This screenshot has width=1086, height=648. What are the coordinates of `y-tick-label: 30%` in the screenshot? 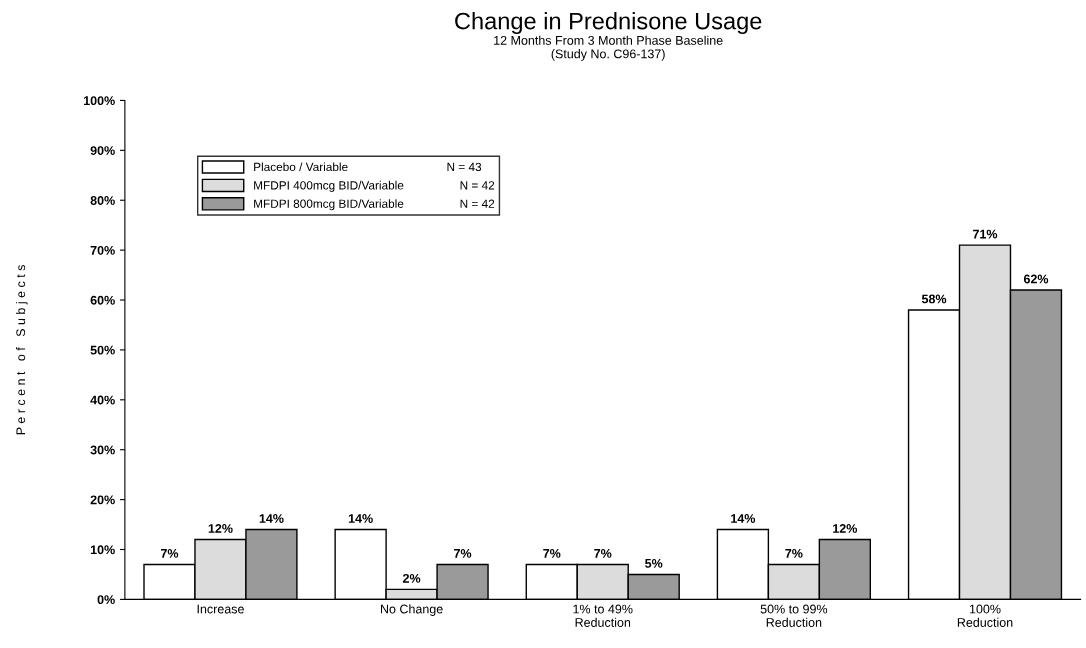 It's located at (102, 450).